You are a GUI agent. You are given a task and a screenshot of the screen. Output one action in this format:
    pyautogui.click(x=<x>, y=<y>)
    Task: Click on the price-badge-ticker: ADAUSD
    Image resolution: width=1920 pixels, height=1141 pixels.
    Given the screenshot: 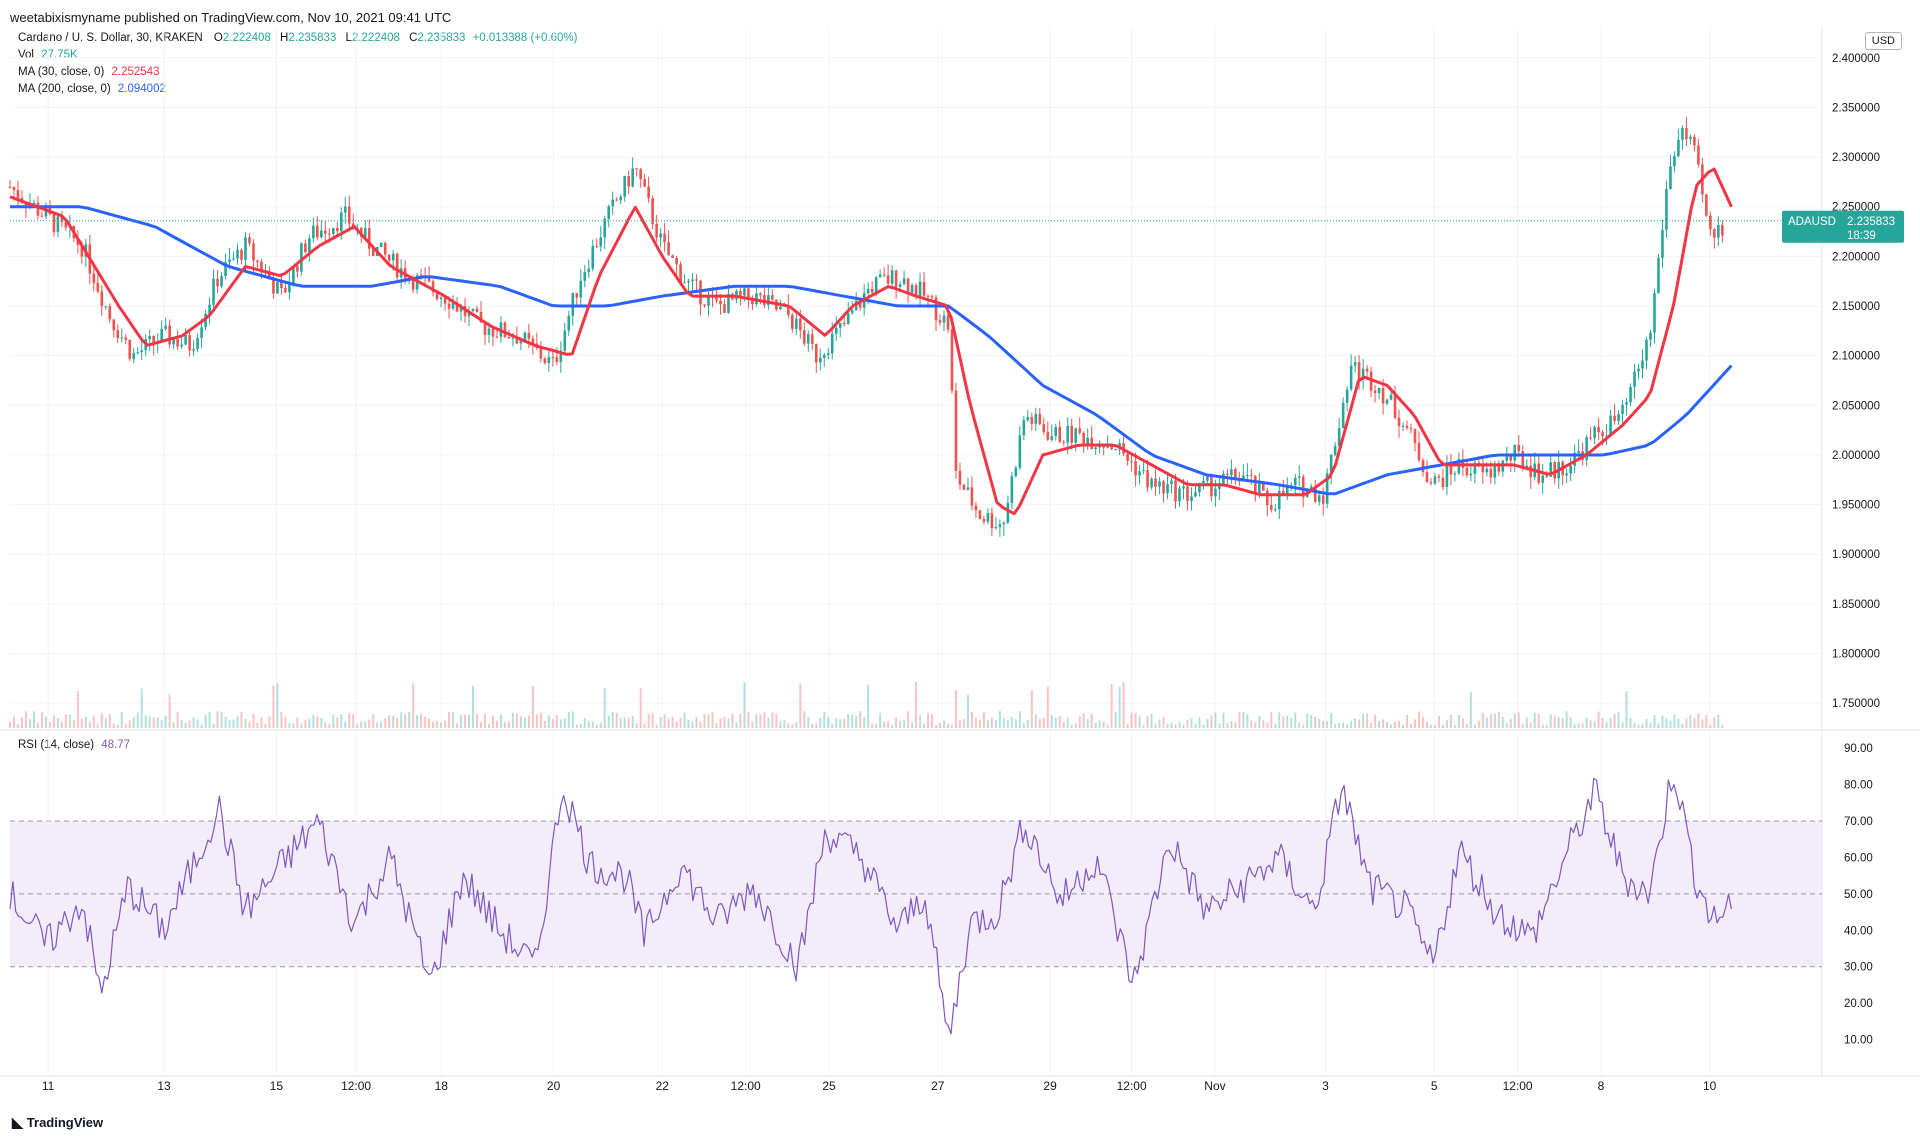 What is the action you would take?
    pyautogui.click(x=1812, y=222)
    